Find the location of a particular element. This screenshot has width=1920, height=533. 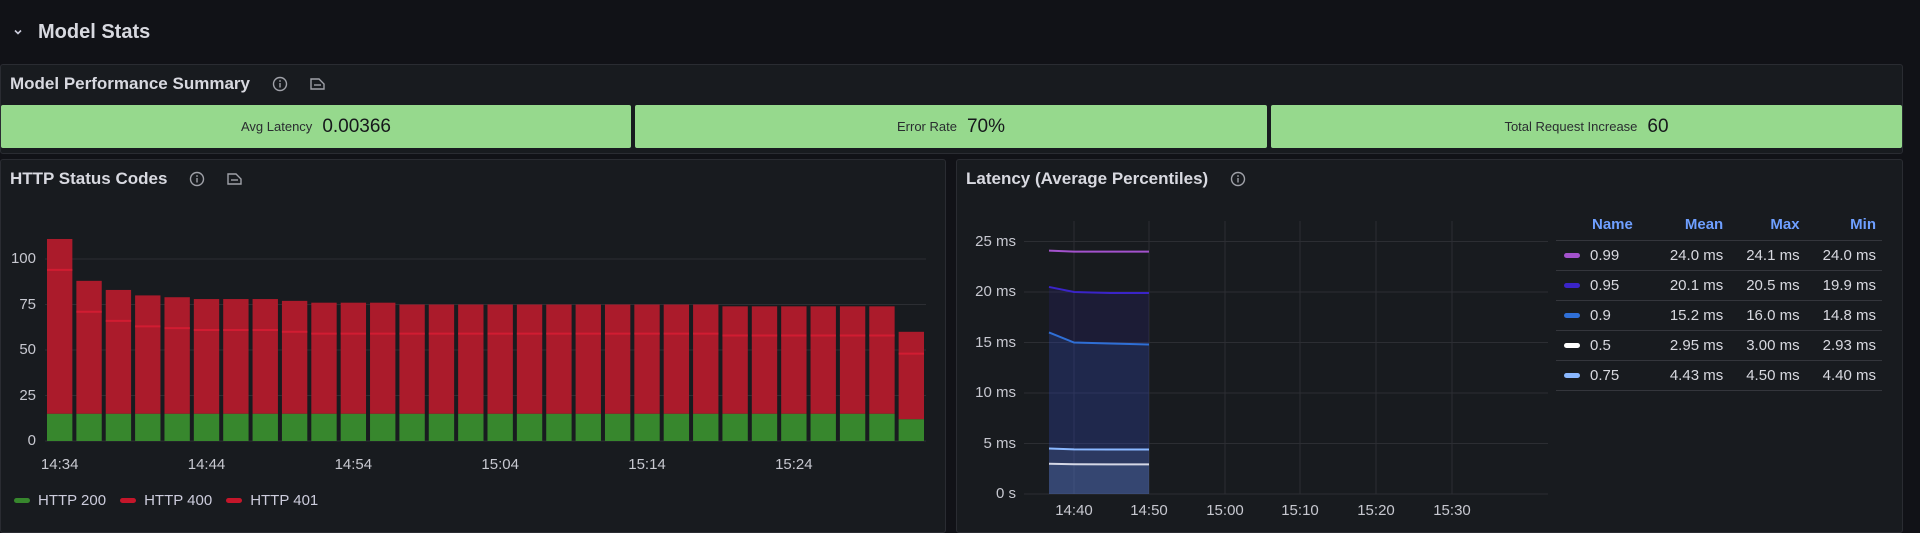

section-row-model-stats: Model Stats is located at coordinates (960, 32).